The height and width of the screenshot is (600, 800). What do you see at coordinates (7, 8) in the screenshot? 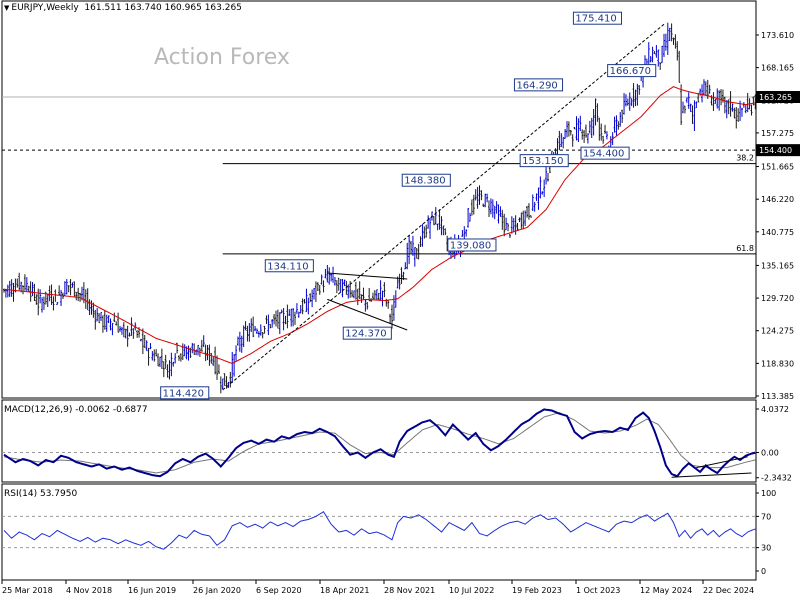
I see `collapse-arrow-icon: ▼` at bounding box center [7, 8].